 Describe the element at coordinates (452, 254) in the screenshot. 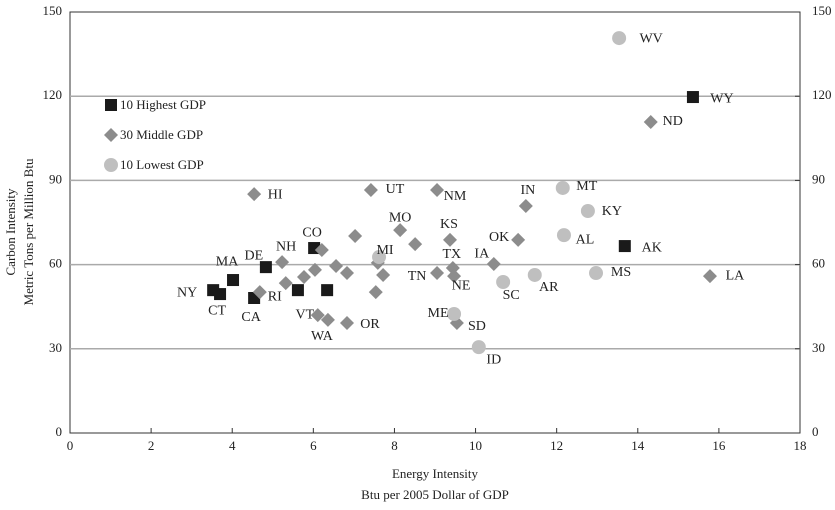

I see `point-label: TX` at that location.